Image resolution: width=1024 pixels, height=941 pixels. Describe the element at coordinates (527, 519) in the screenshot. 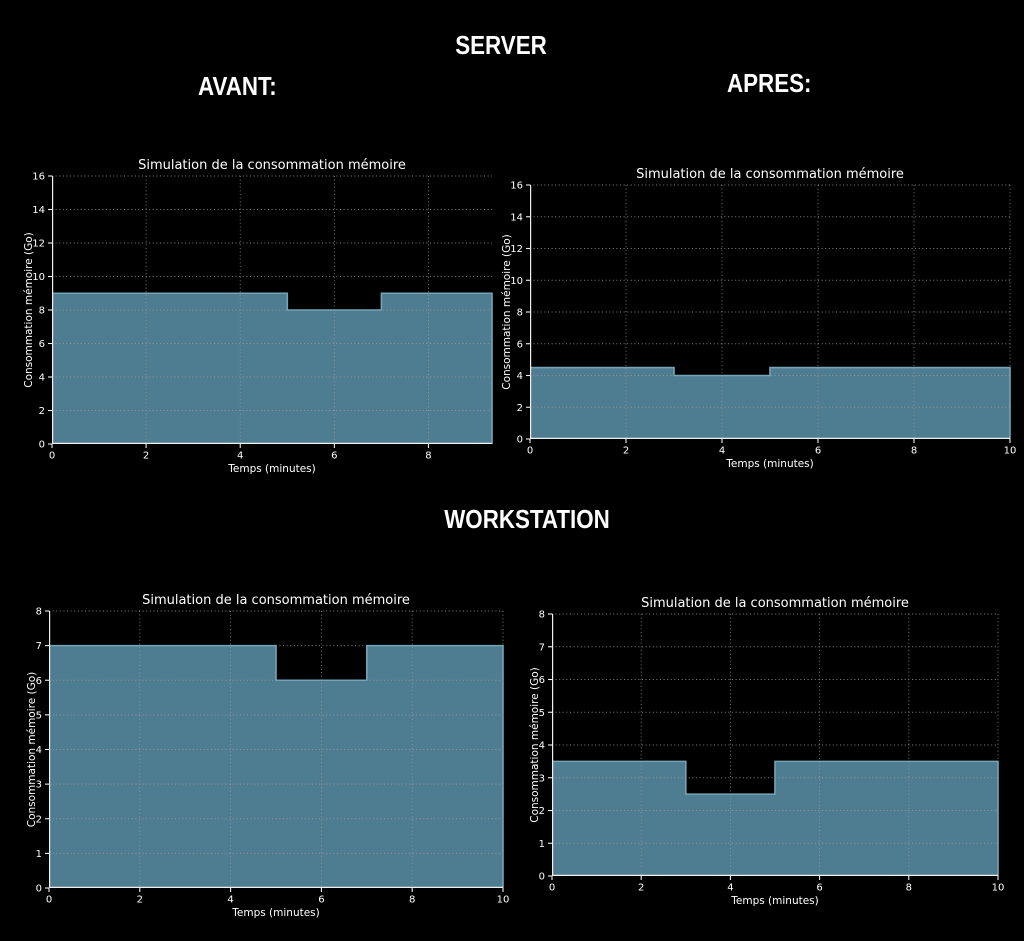

I see `section-title-workstation: WORKSTATION` at that location.